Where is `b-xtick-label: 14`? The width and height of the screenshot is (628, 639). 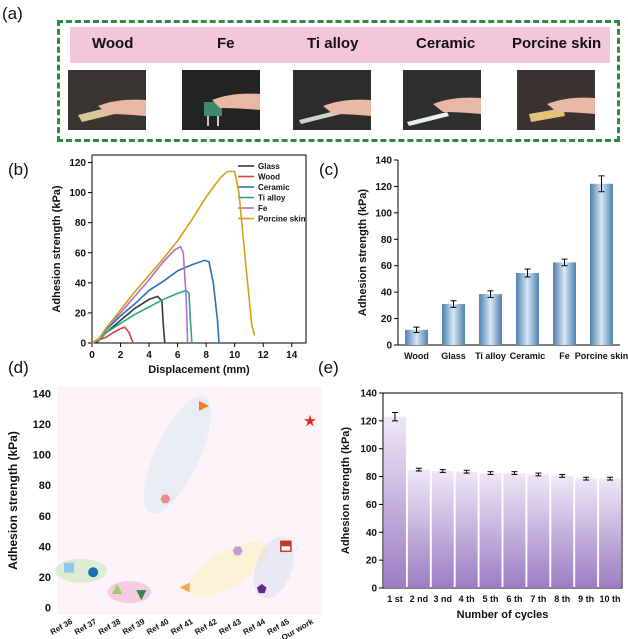 b-xtick-label: 14 is located at coordinates (292, 355).